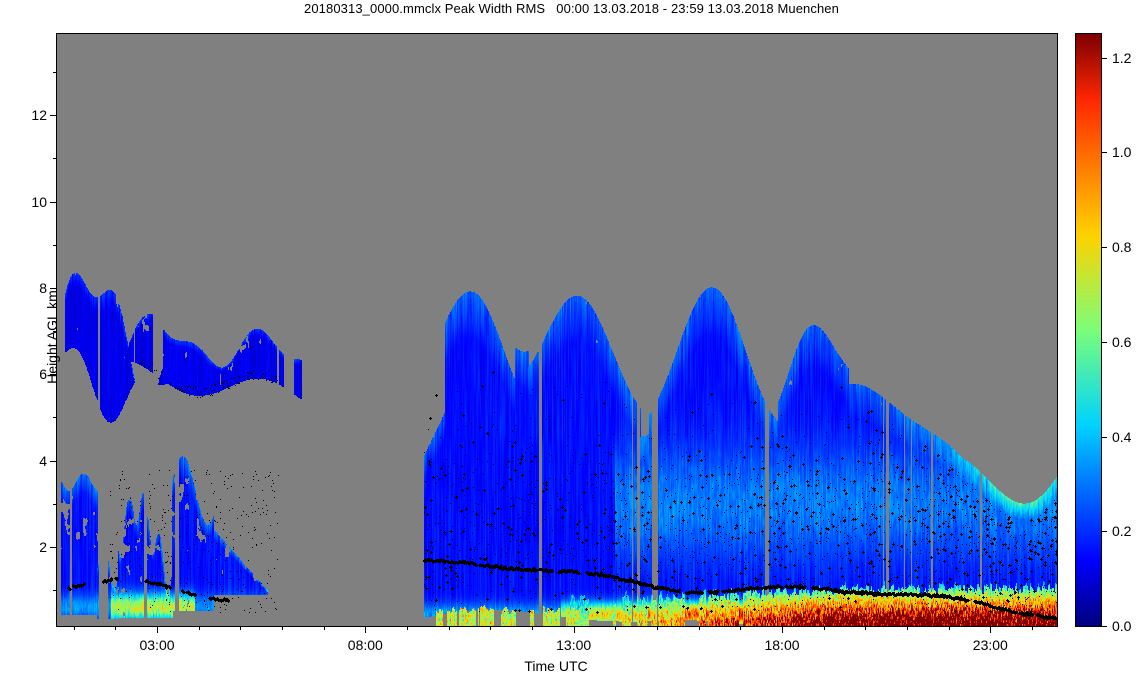 The image size is (1143, 678). Describe the element at coordinates (1122, 152) in the screenshot. I see `colorbar-tick-label: 1.0` at that location.